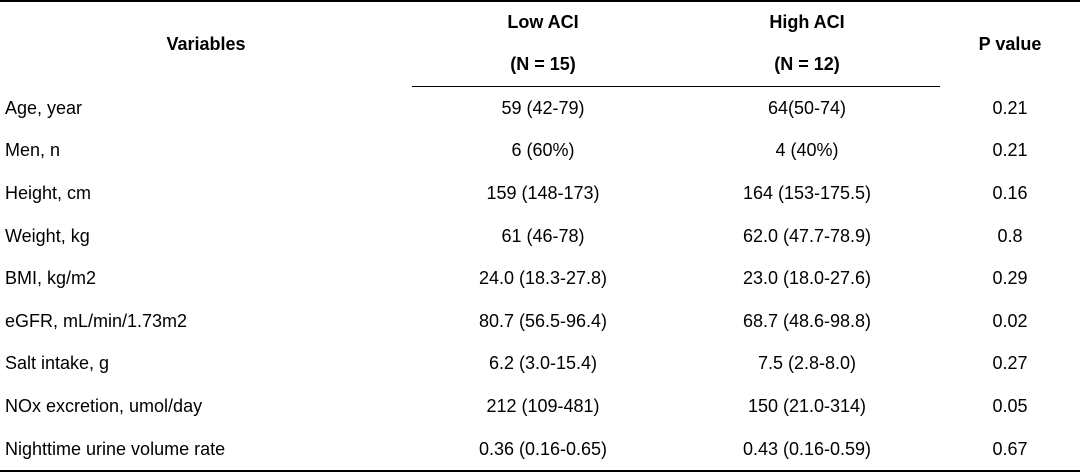 The height and width of the screenshot is (472, 1080). Describe the element at coordinates (206, 43) in the screenshot. I see `header-variables: Variables` at that location.